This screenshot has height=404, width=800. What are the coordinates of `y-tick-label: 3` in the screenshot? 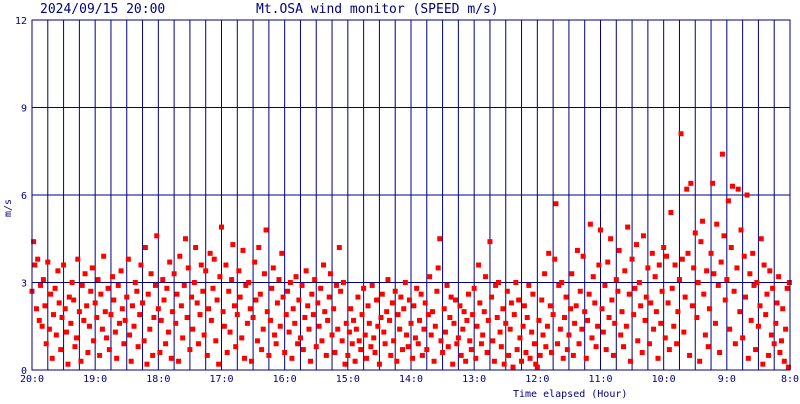 It's located at (24, 284).